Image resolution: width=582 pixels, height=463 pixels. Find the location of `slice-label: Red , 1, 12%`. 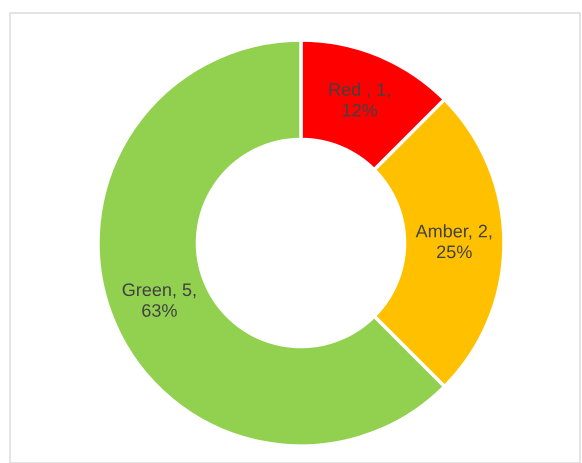

slice-label: Red , 1, 12% is located at coordinates (360, 99).